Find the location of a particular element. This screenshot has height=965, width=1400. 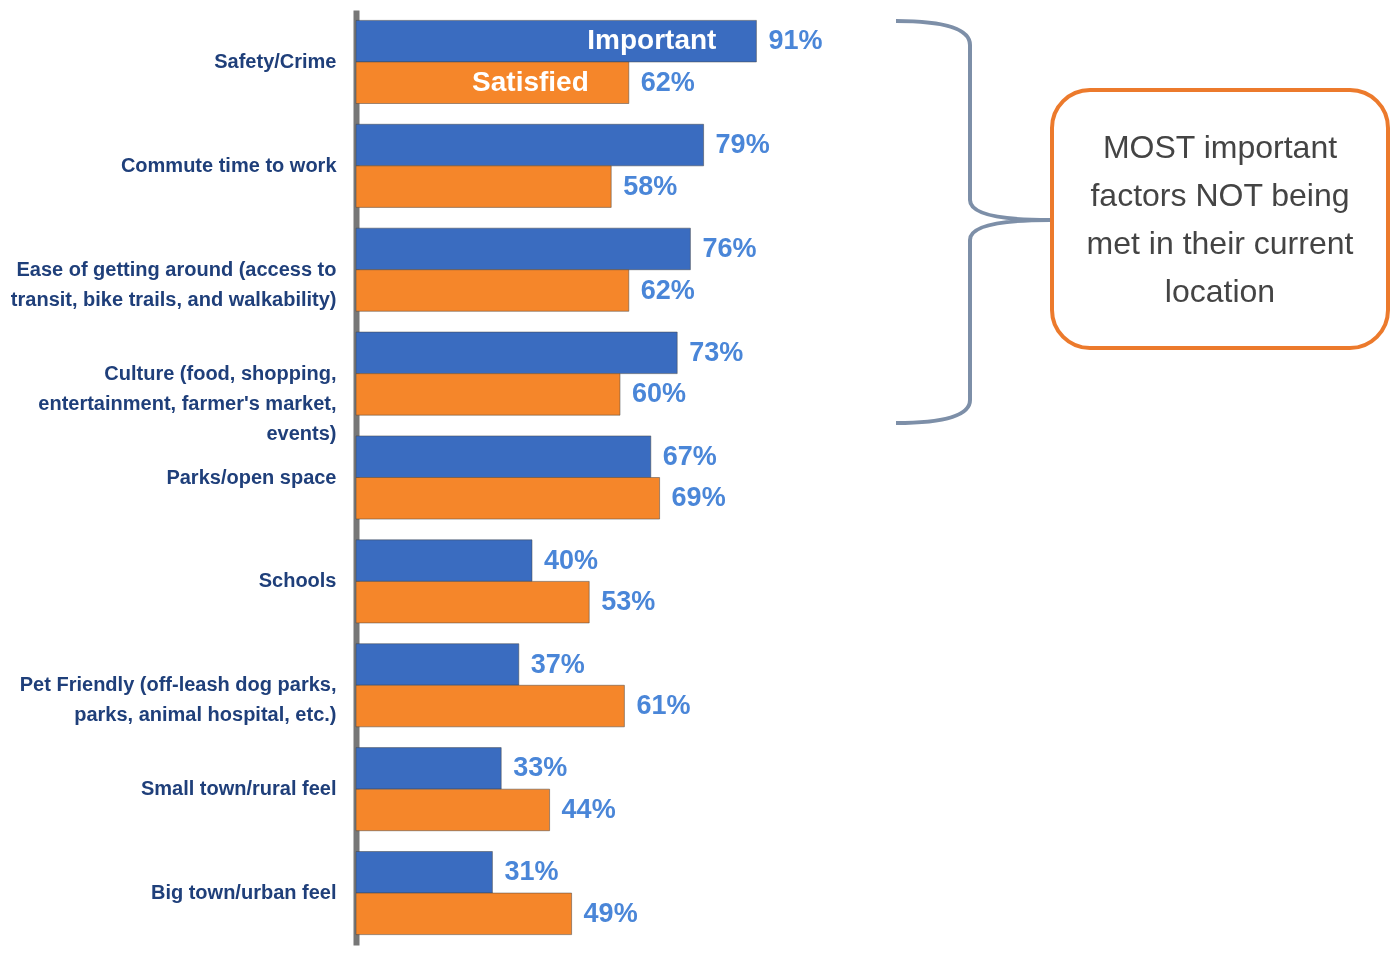

data-label: 58% is located at coordinates (650, 185).